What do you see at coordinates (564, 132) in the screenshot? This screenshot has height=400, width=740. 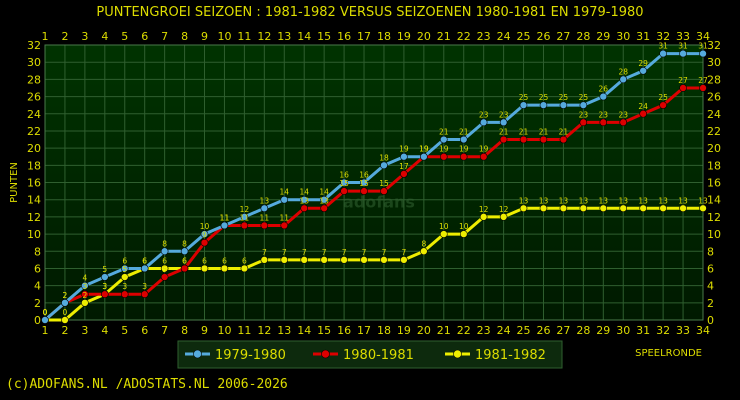 I see `data-label-1980-1981: 21` at bounding box center [564, 132].